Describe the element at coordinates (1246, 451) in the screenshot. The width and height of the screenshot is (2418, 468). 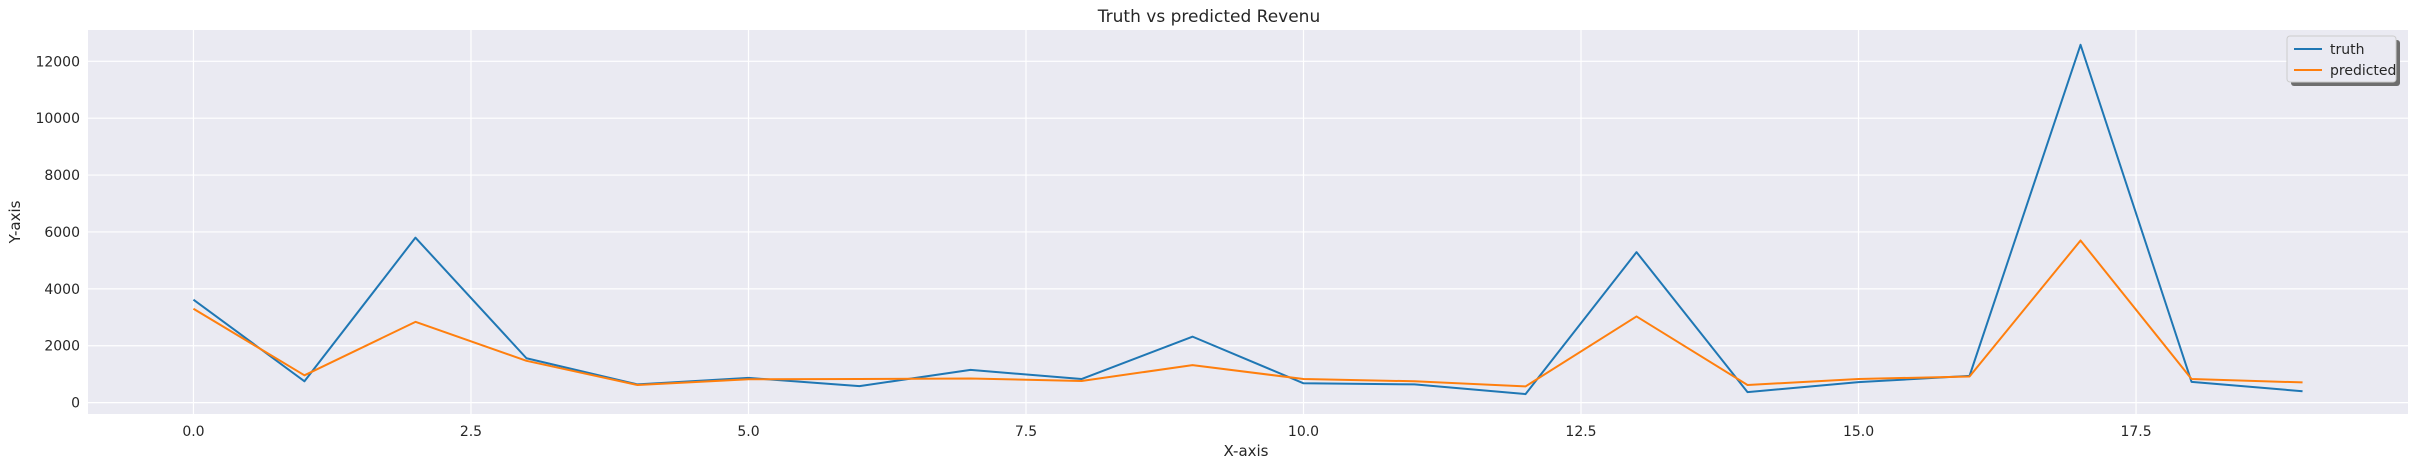
I see `x-axis-label: X-axis` at that location.